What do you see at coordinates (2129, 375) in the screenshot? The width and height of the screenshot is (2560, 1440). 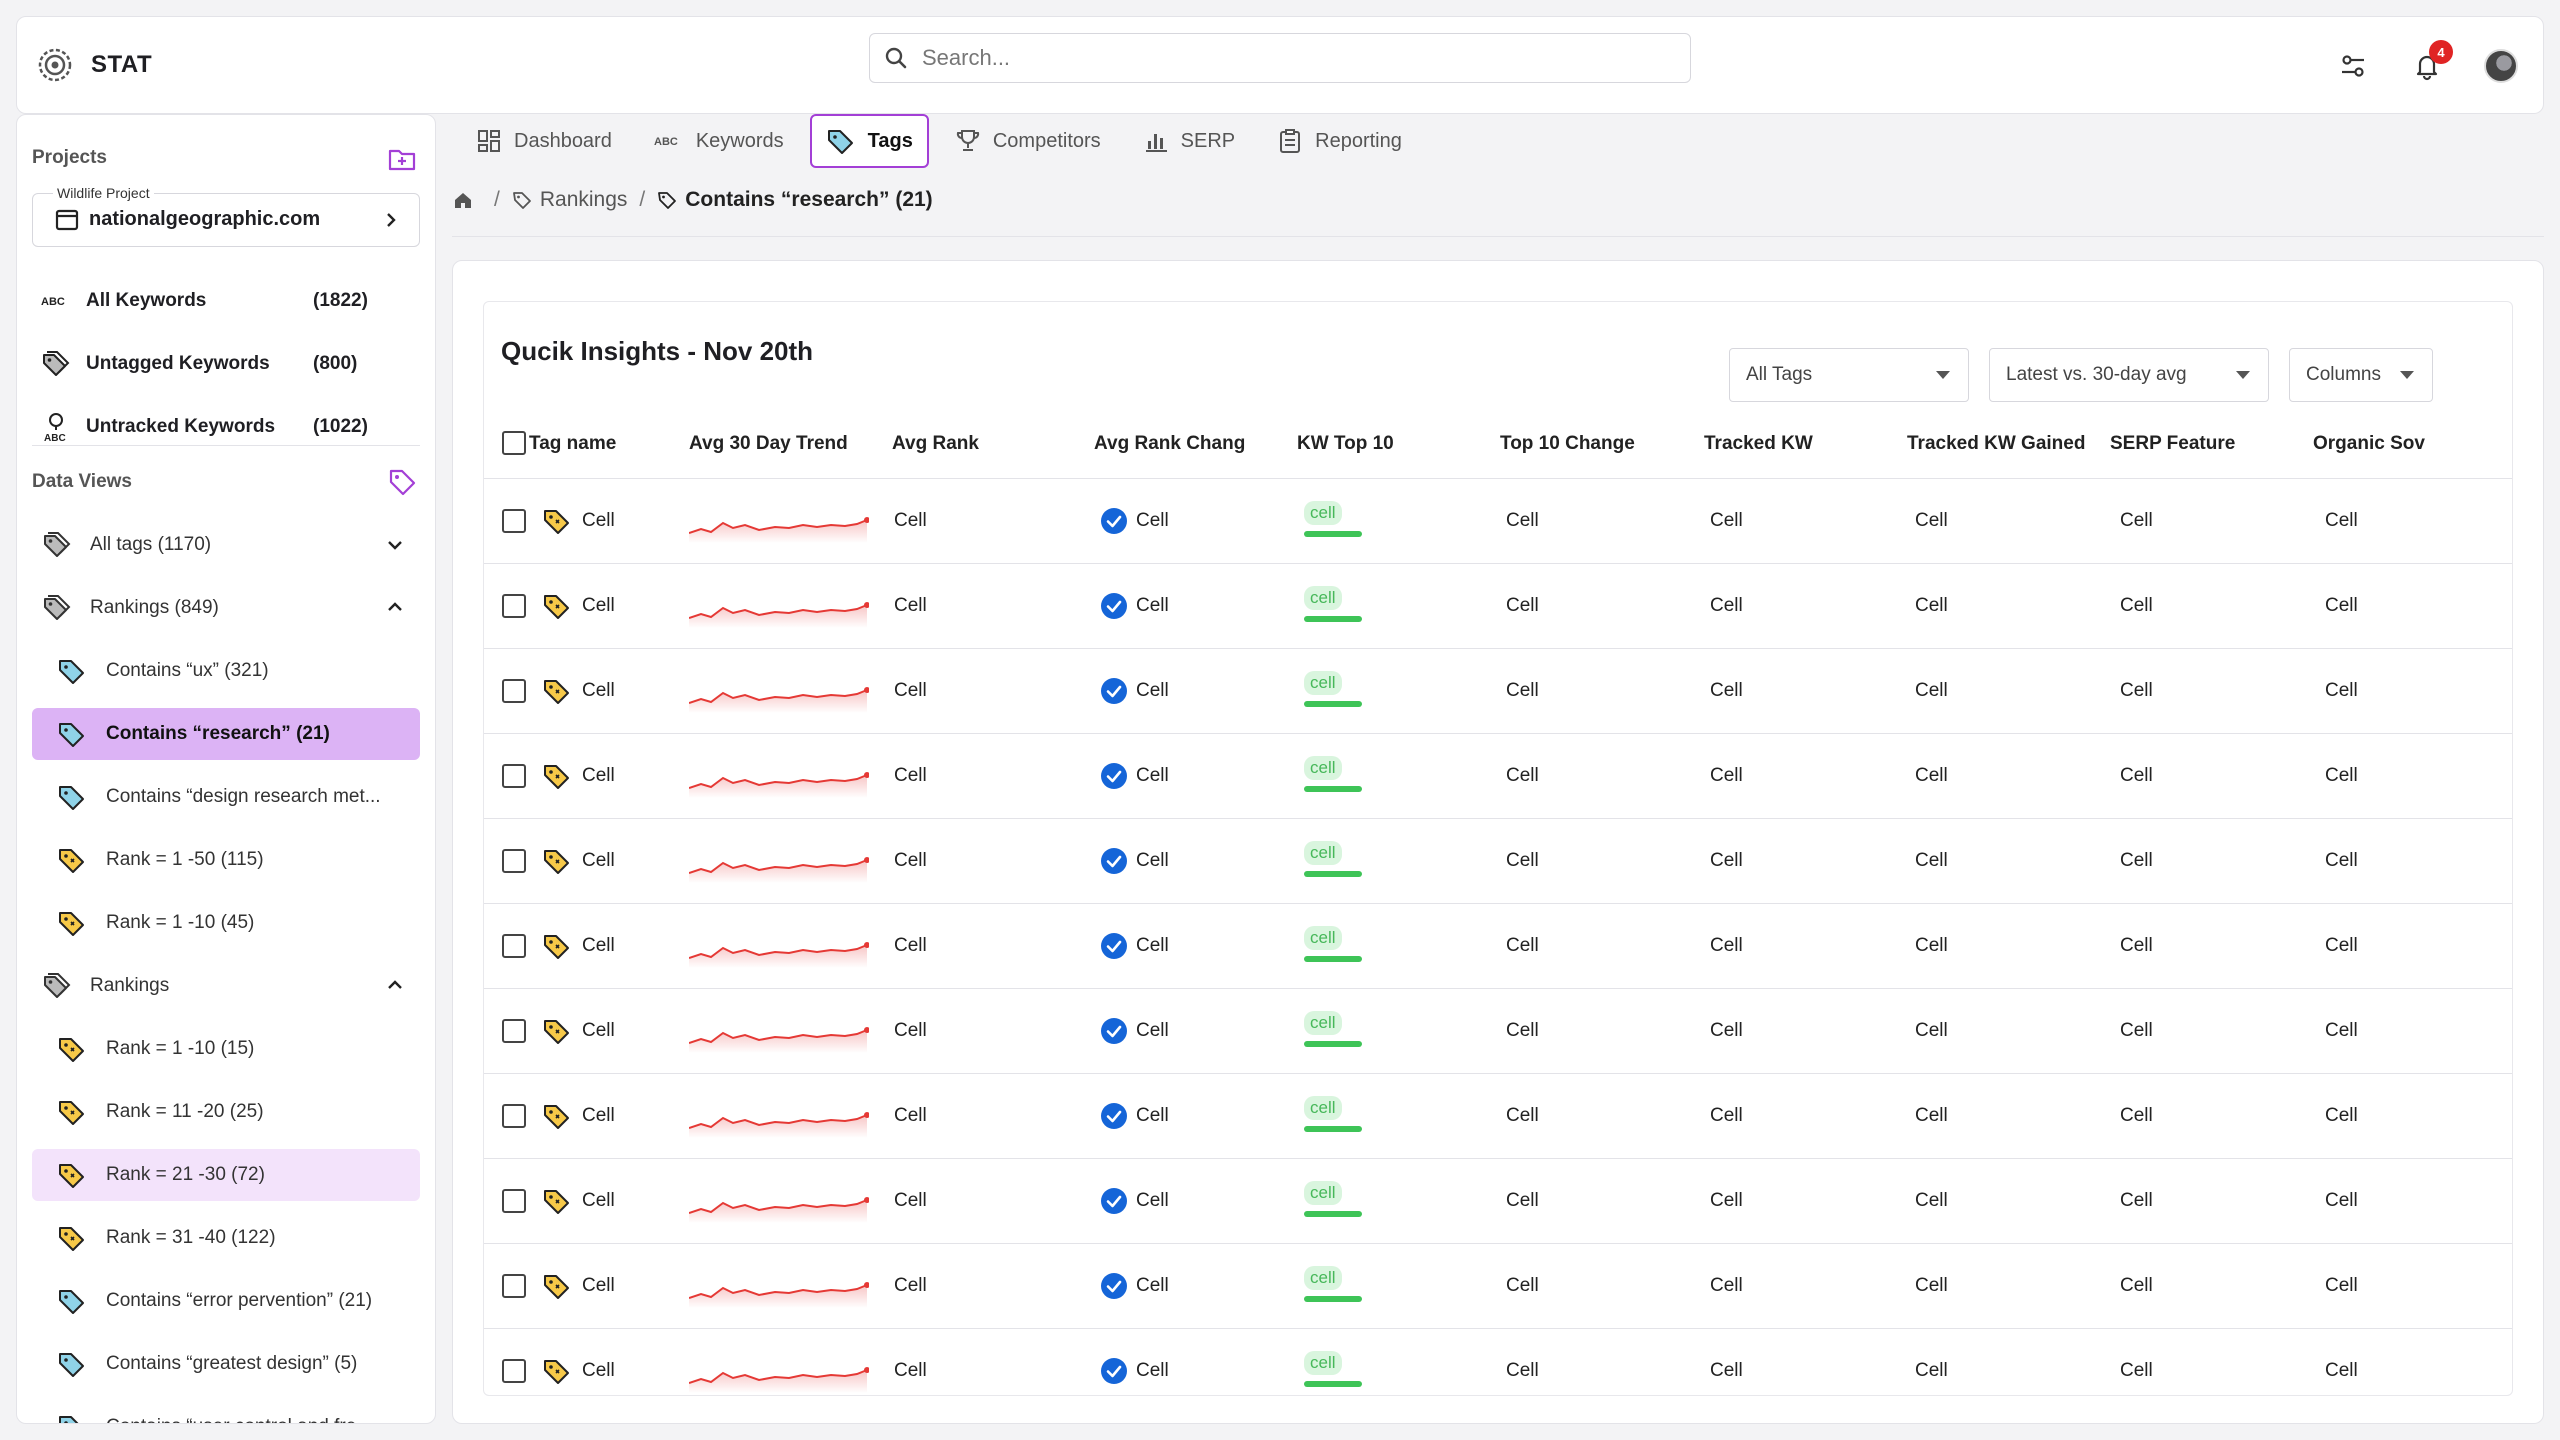 I see `comparison-dropdown: Latest vs. 30-day avg` at bounding box center [2129, 375].